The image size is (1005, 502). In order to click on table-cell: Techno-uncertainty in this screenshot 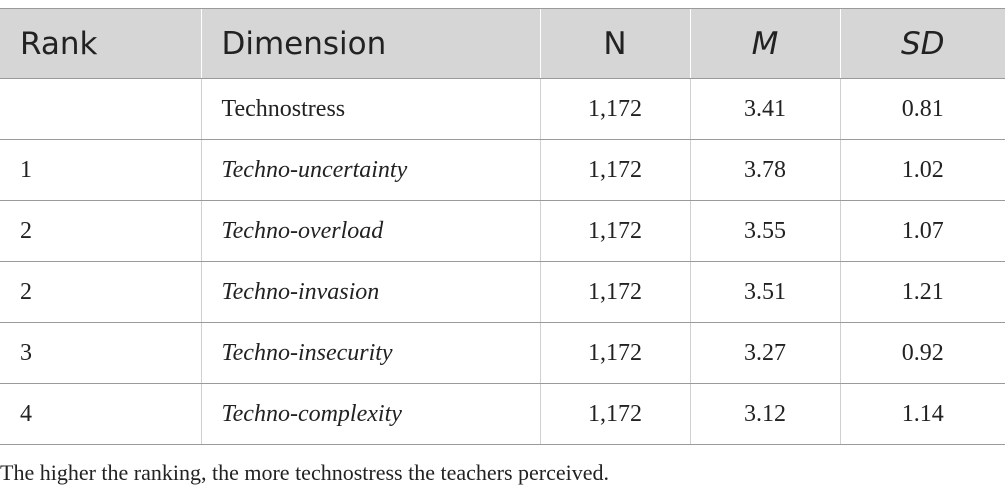, I will do `click(370, 170)`.